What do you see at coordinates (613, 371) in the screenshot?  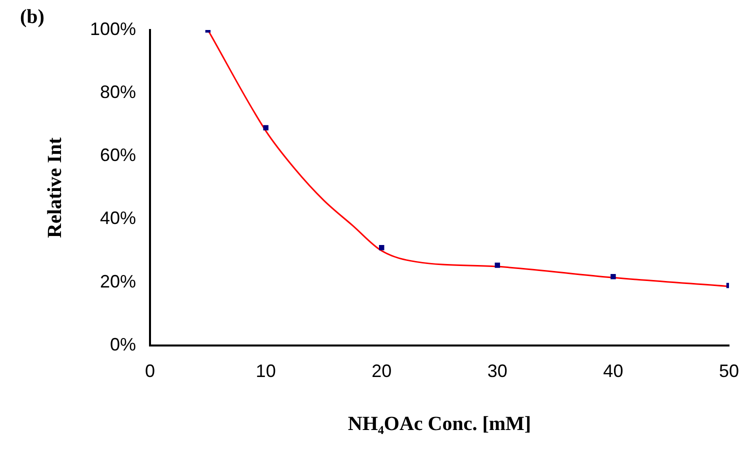 I see `x-tick-label: 40` at bounding box center [613, 371].